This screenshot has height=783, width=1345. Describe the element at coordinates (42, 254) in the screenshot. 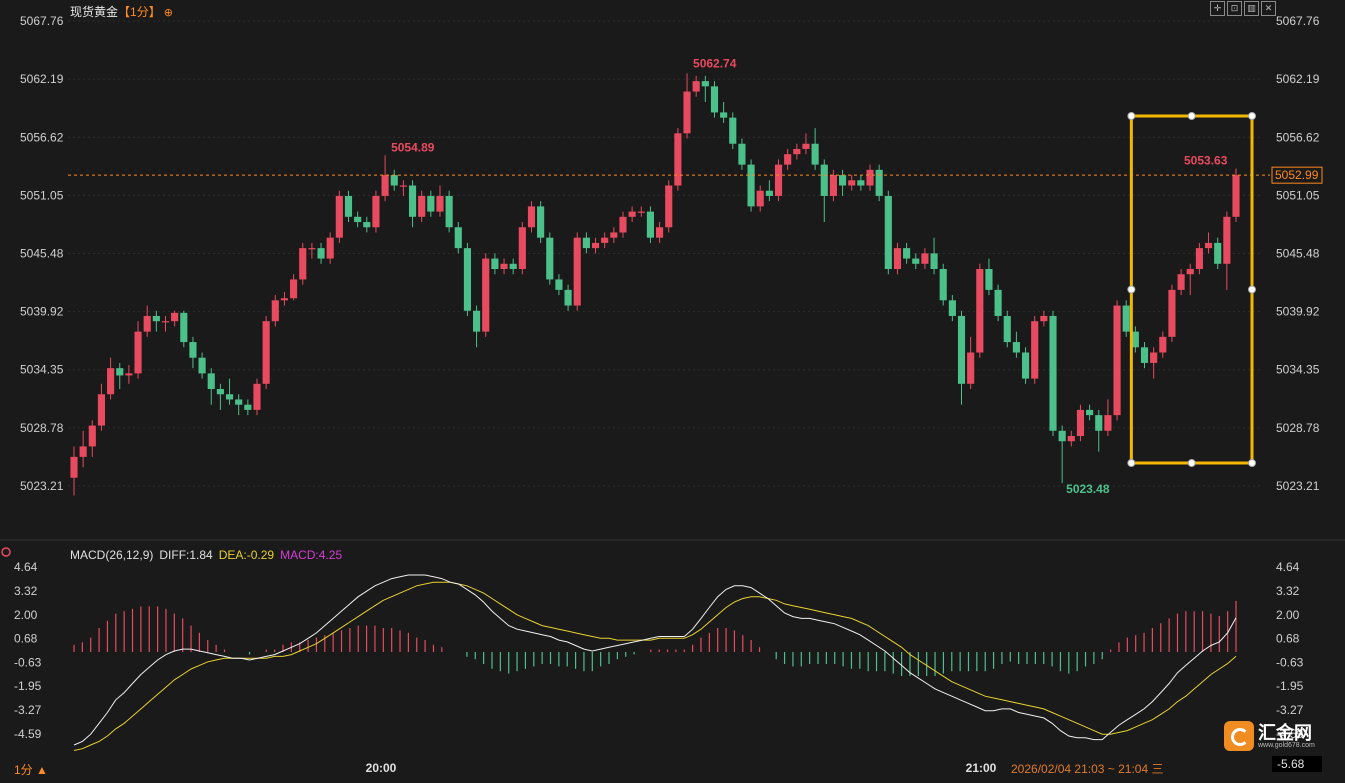

I see `price-tick-label-left: 5045.48` at that location.